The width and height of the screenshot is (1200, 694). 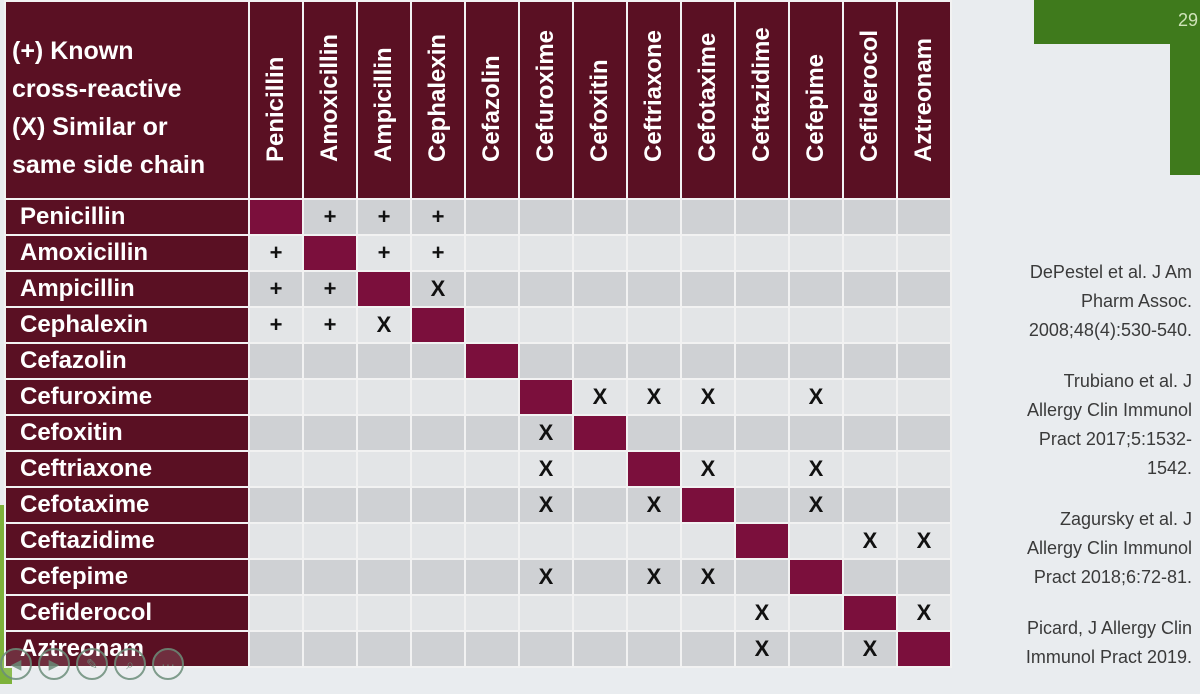 What do you see at coordinates (54, 664) in the screenshot?
I see `next-slide-icon: ▶` at bounding box center [54, 664].